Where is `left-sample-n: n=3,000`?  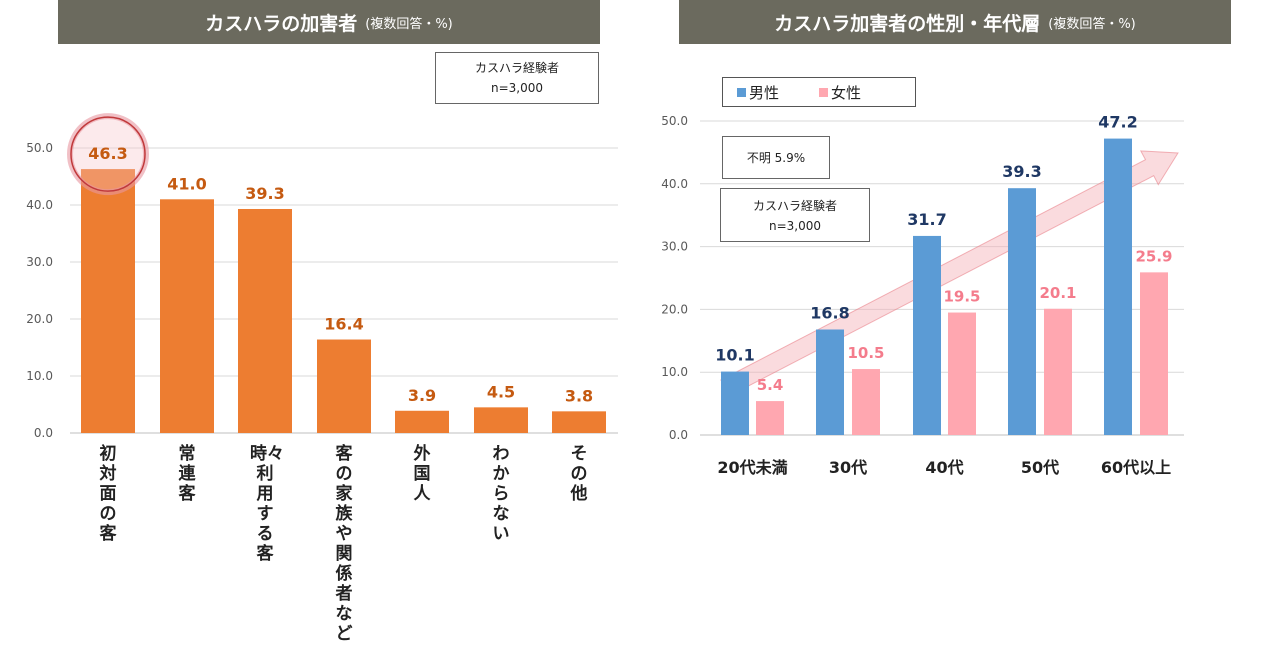
left-sample-n: n=3,000 is located at coordinates (516, 88).